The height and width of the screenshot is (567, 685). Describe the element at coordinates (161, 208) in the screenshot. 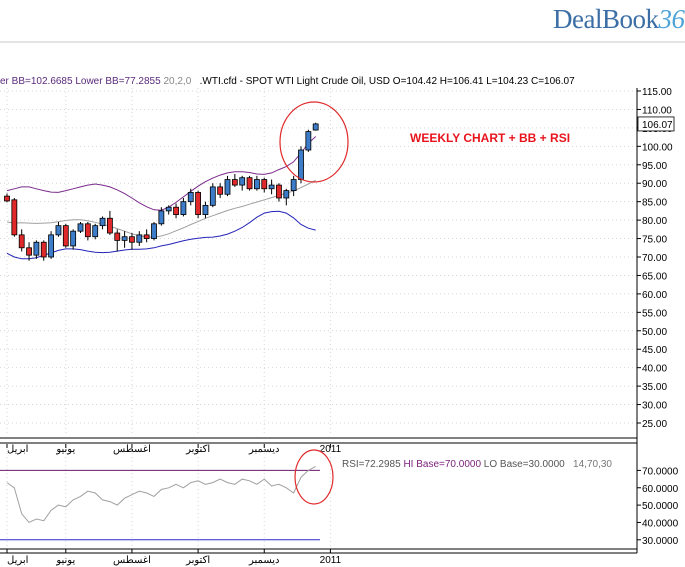

I see `bb-middle-line` at that location.